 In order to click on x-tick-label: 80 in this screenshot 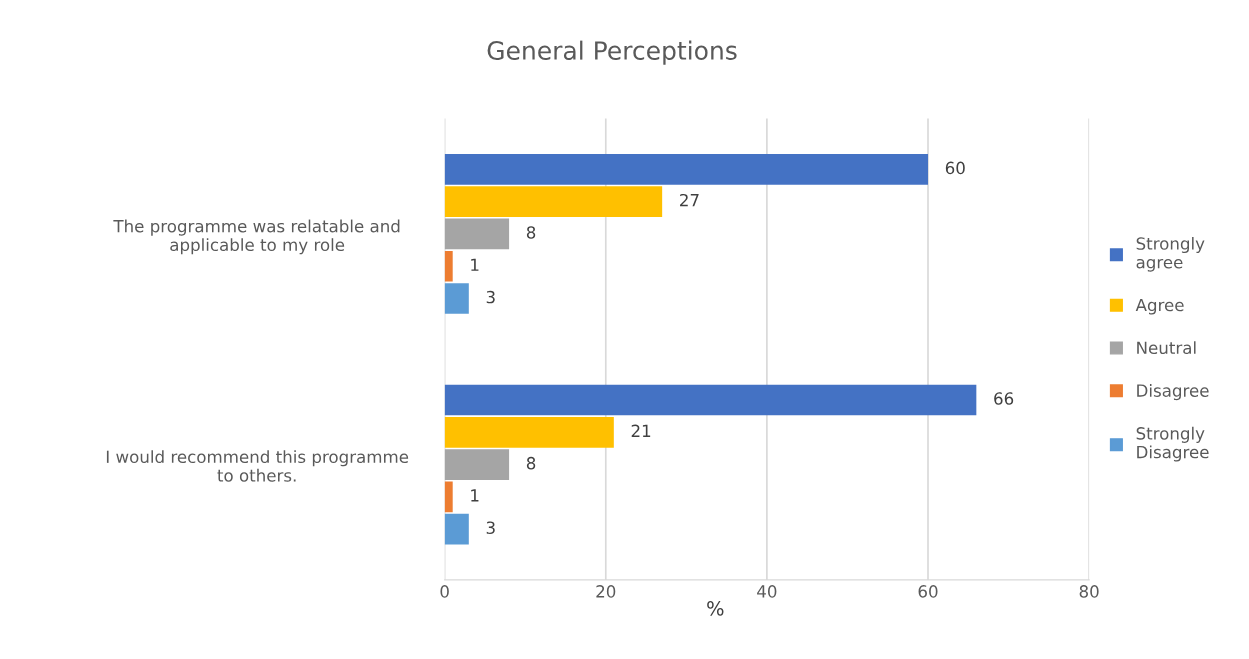, I will do `click(1089, 591)`.